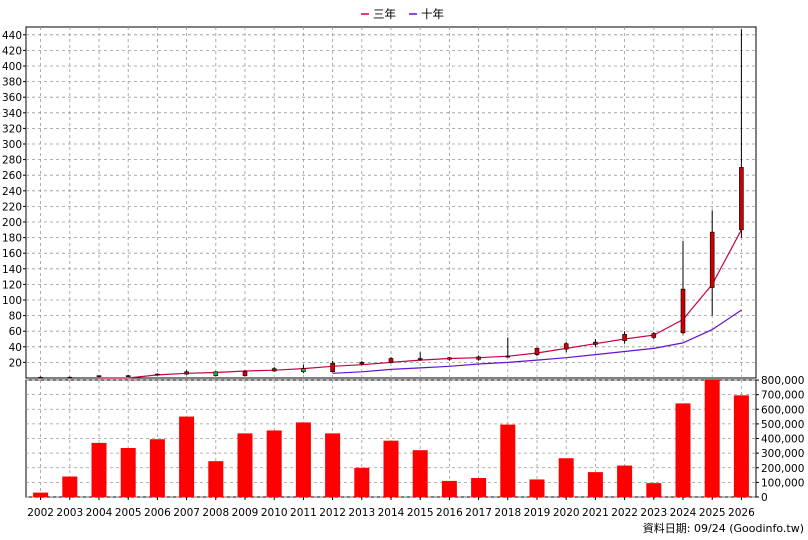 This screenshot has height=540, width=808. Describe the element at coordinates (782, 396) in the screenshot. I see `volume-tick-label: 700,000` at that location.